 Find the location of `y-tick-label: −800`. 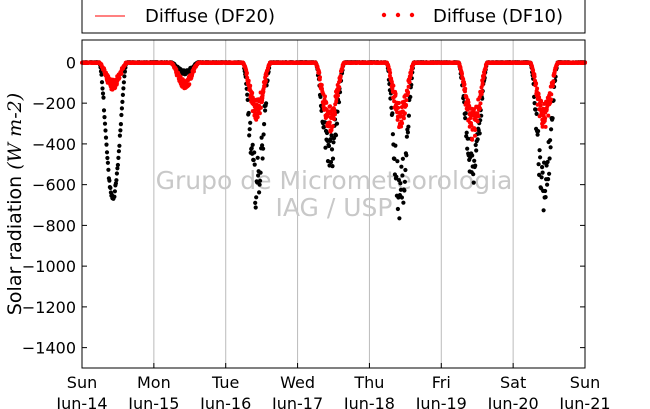

y-tick-label: −800 is located at coordinates (54, 225).